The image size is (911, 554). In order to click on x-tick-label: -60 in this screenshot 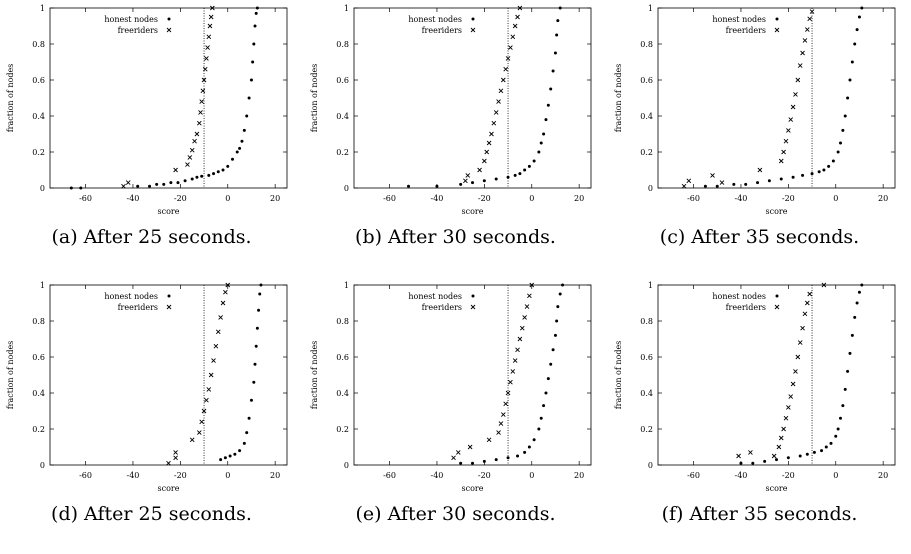, I will do `click(85, 475)`.